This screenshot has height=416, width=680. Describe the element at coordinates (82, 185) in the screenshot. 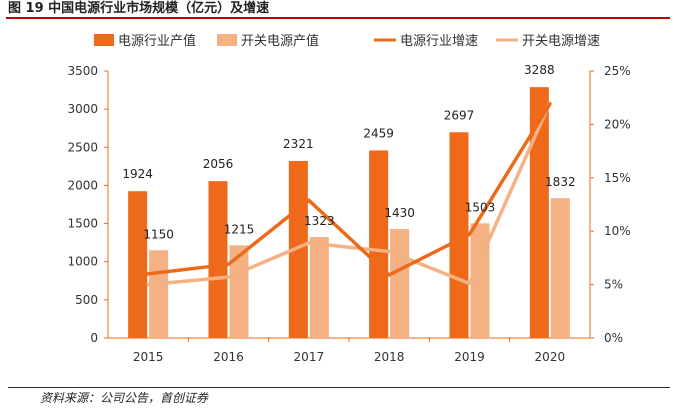

I see `left-tick-label: 2000` at that location.